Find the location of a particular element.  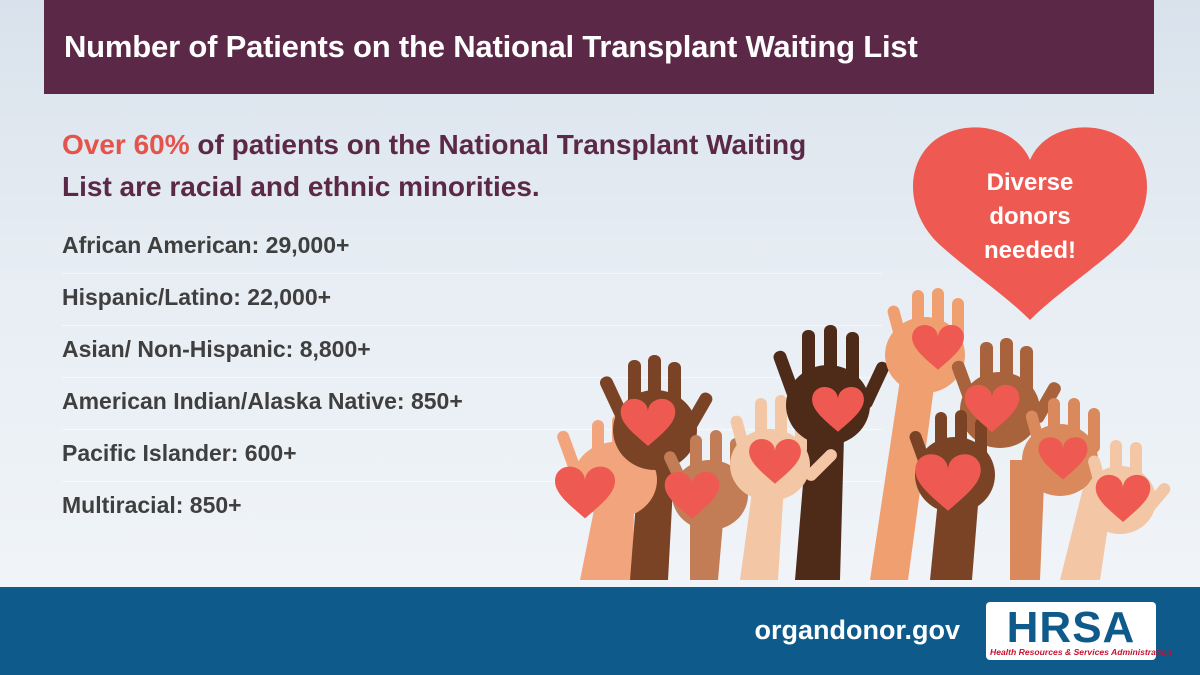

heart-line-2: donors is located at coordinates (1030, 216).